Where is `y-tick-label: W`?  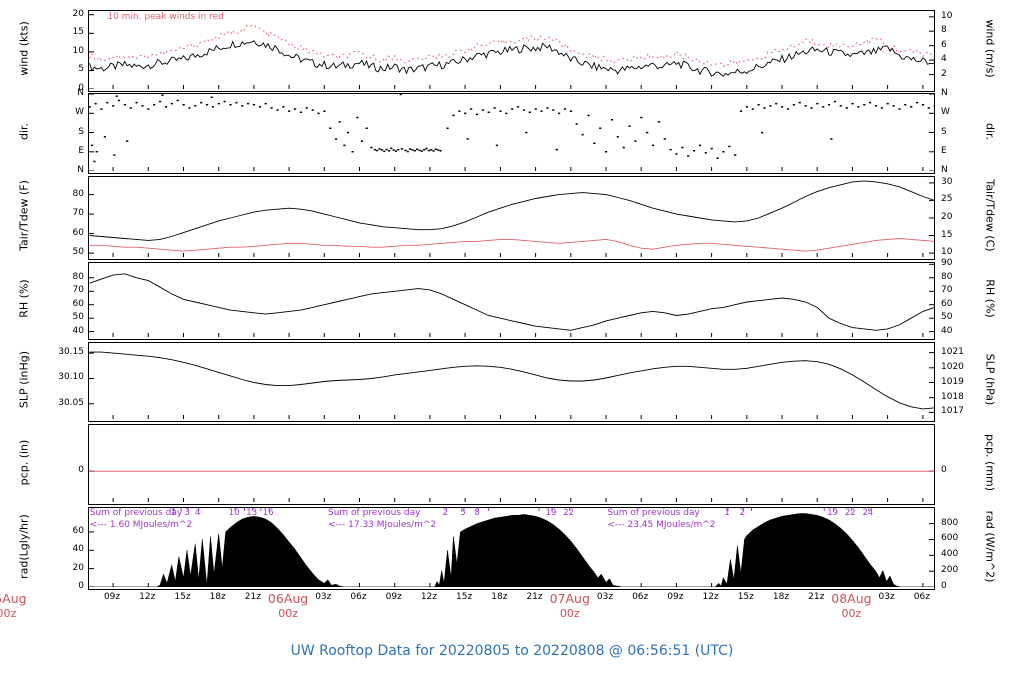
y-tick-label: W is located at coordinates (79, 112).